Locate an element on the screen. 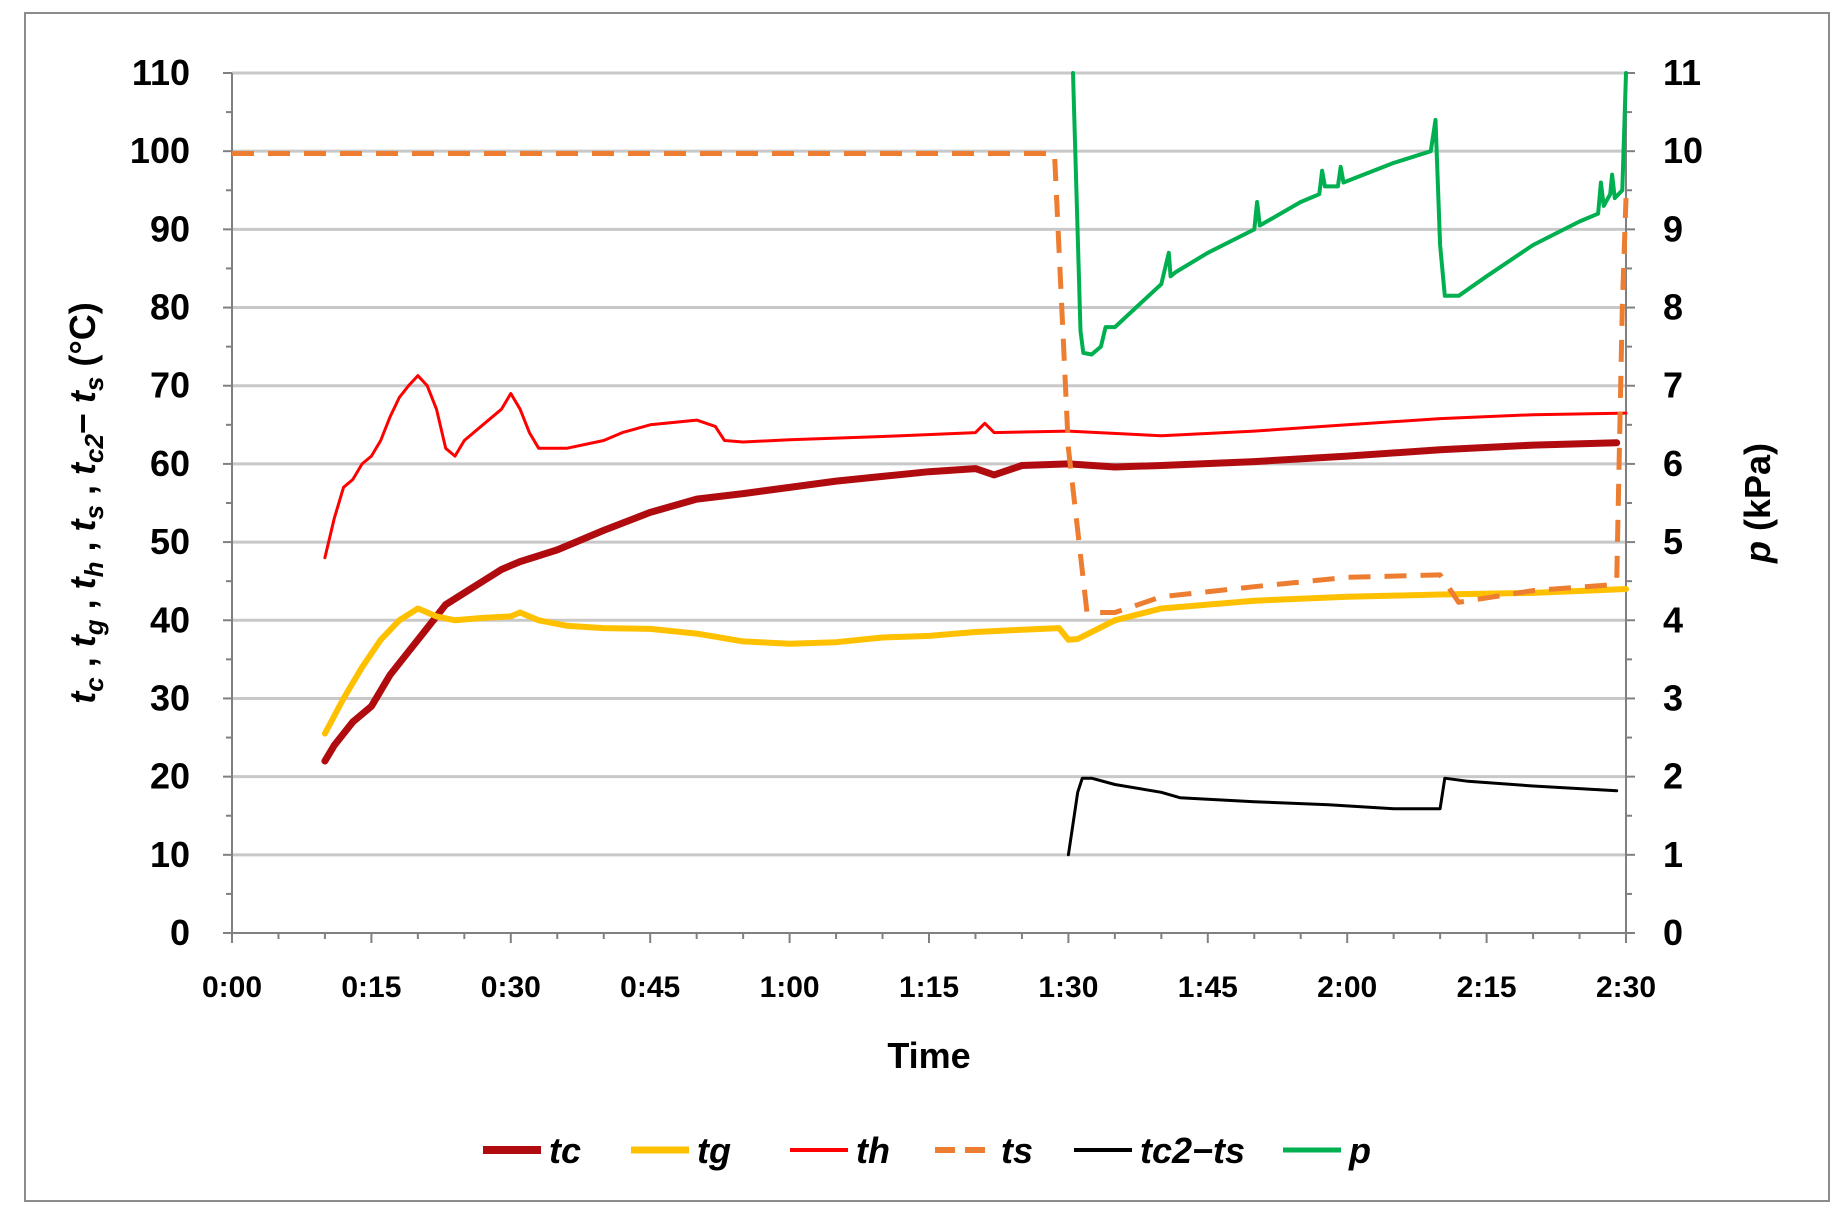 The width and height of the screenshot is (1839, 1225). y-right-tick-label: 11 is located at coordinates (1682, 72).